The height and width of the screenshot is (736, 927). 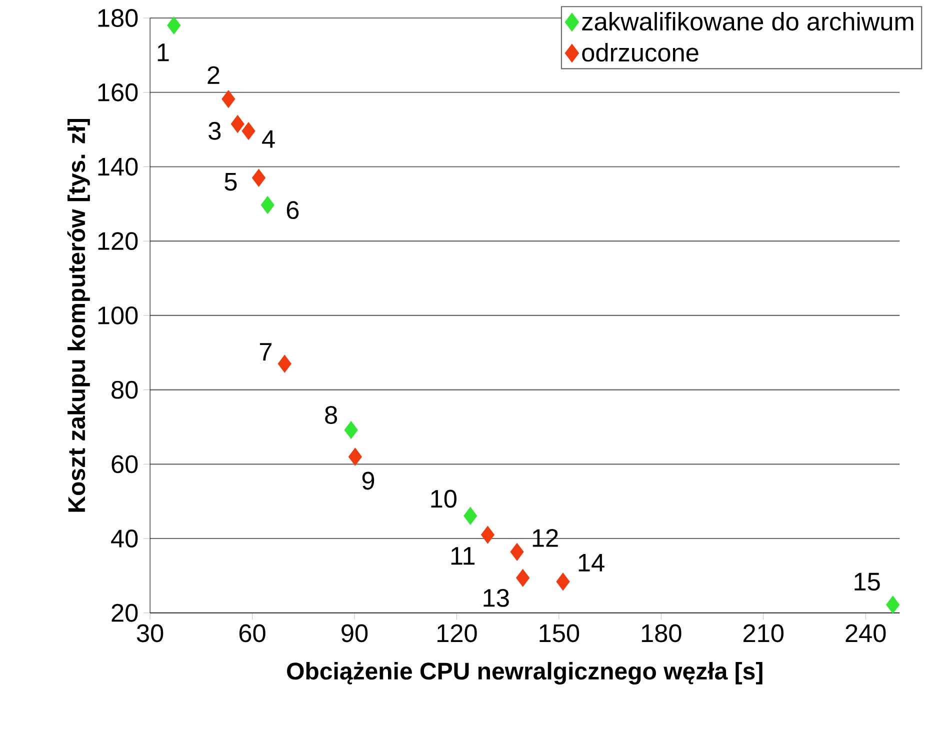 I want to click on y-tick-label: 60, so click(x=125, y=464).